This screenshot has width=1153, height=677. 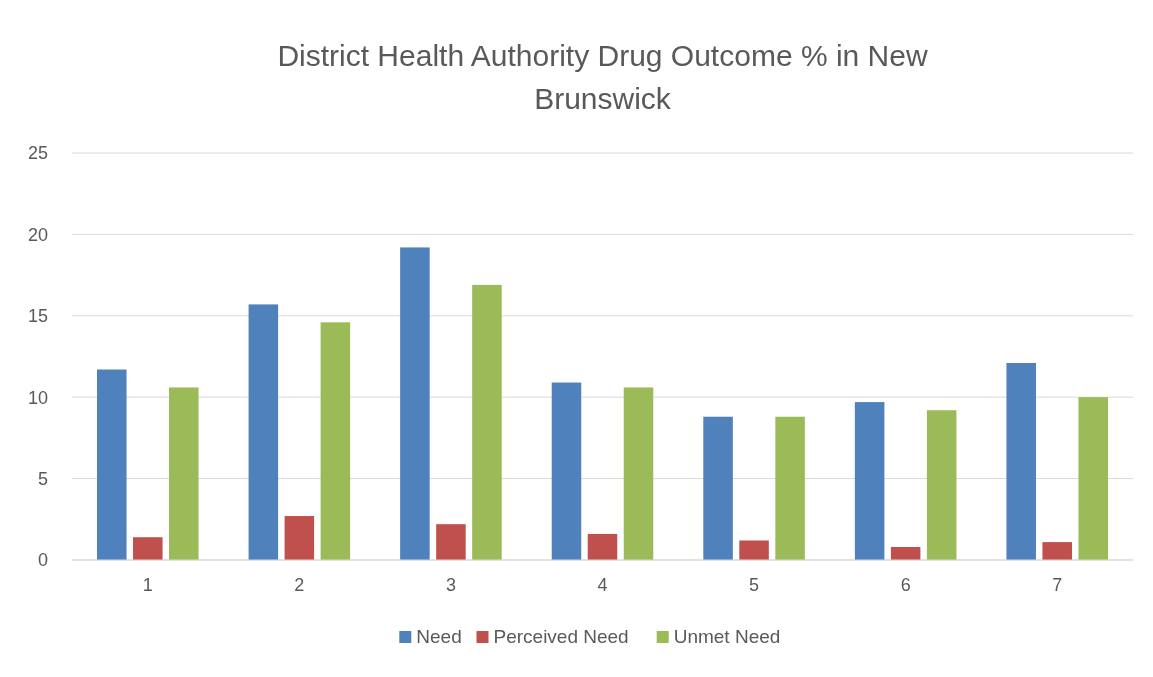 I want to click on x-tick-label: 4, so click(x=602, y=585).